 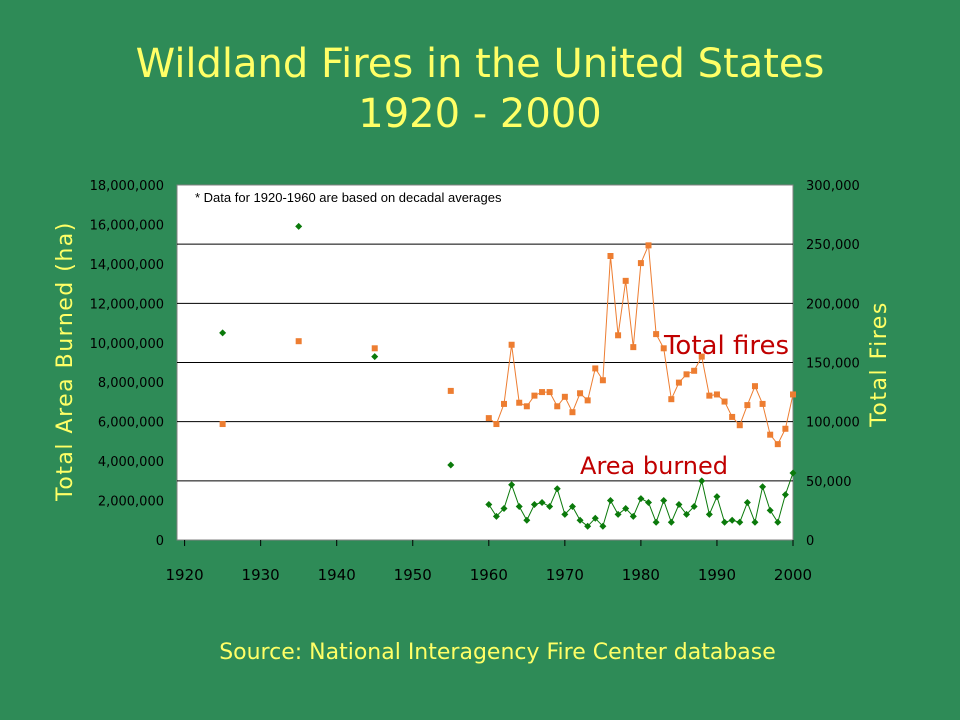 I want to click on left-tick-label: 10,000,000, so click(x=127, y=344).